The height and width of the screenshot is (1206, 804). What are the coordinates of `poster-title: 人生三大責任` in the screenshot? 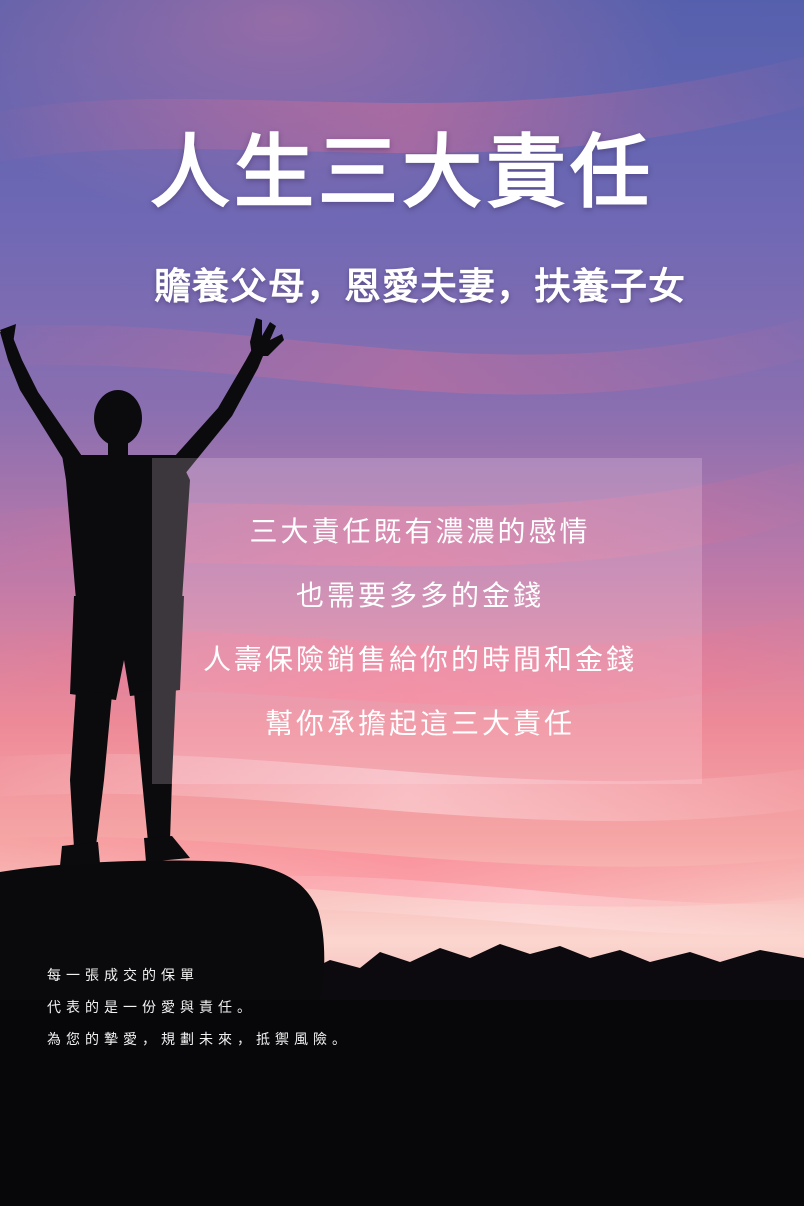 It's located at (402, 172).